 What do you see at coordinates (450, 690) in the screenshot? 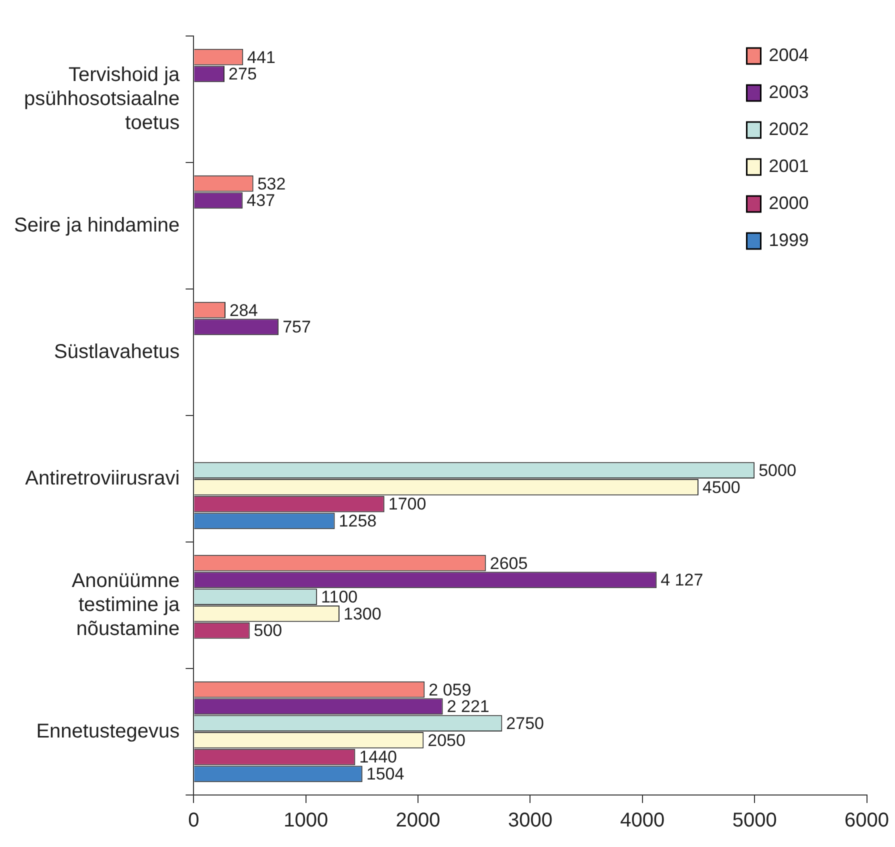
I see `data-label: 2 059` at bounding box center [450, 690].